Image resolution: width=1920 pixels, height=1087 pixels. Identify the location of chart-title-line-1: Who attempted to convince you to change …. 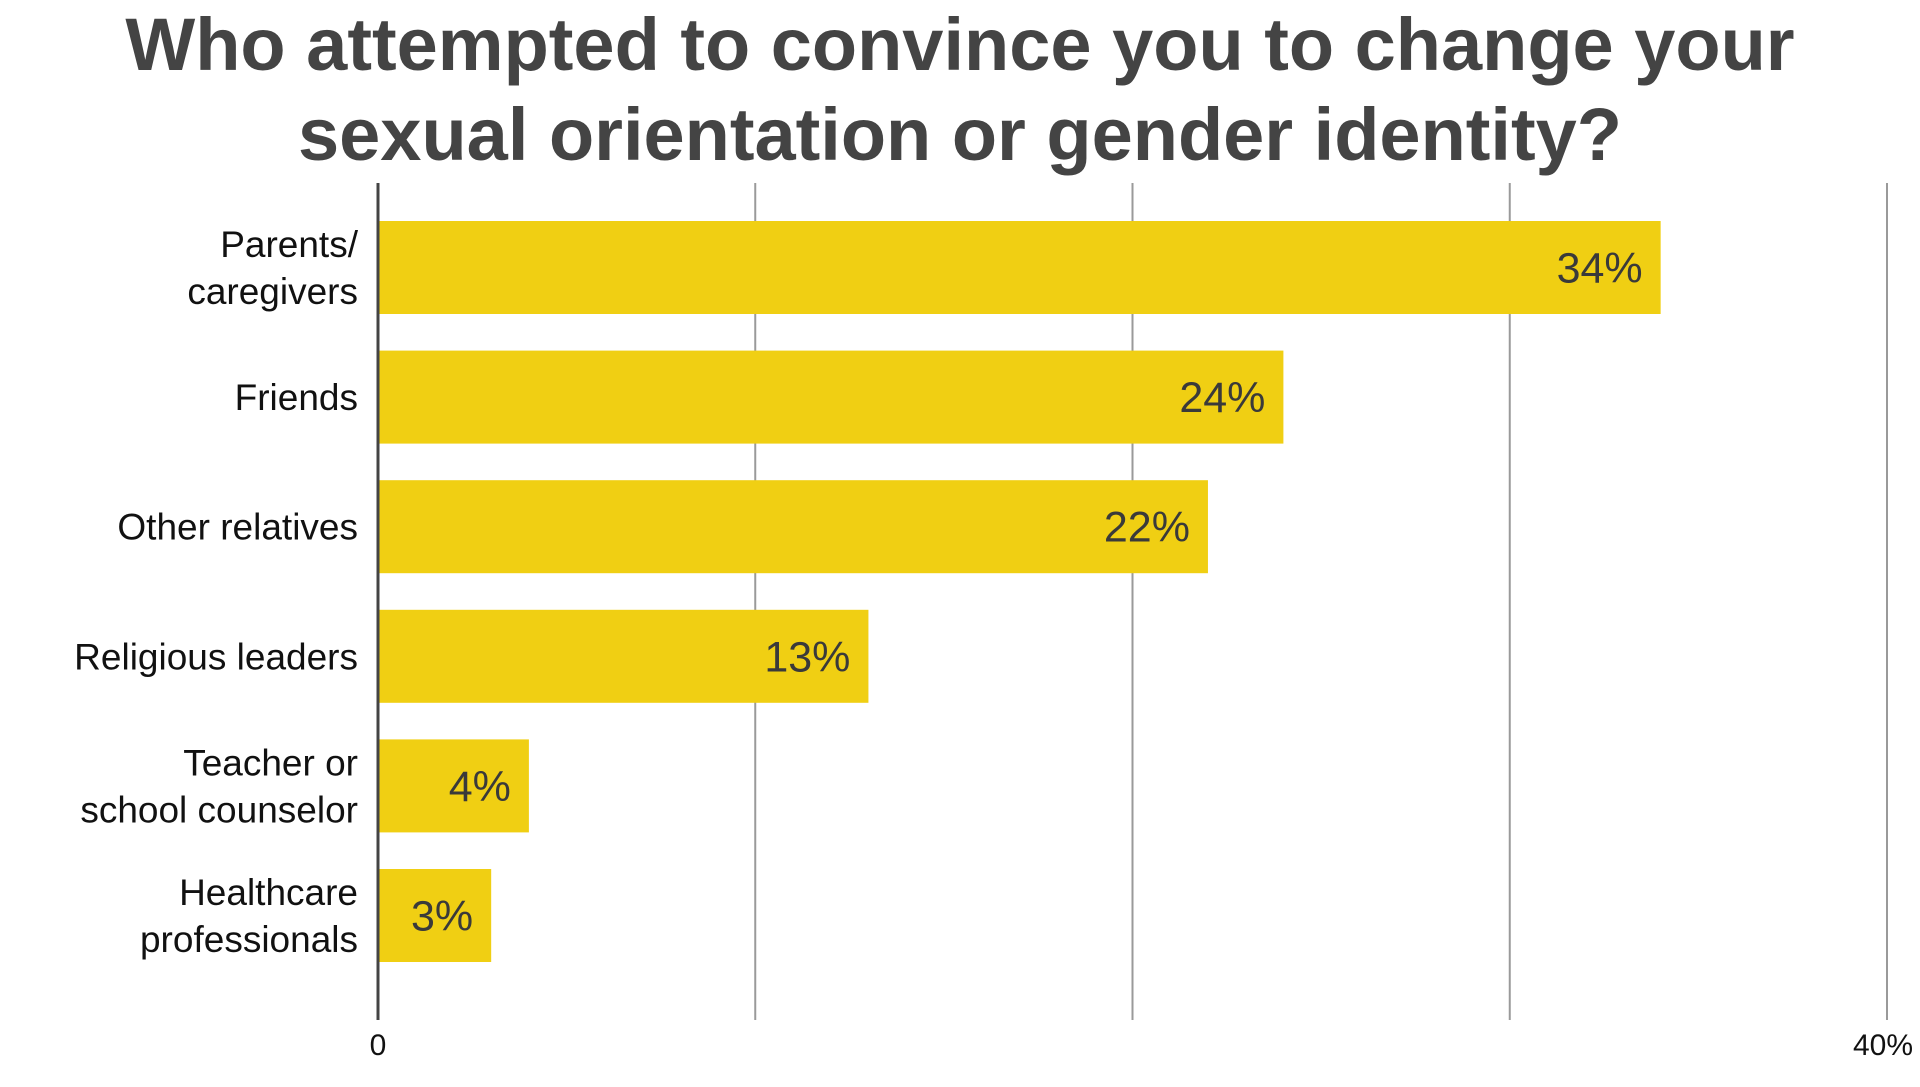
(960, 44).